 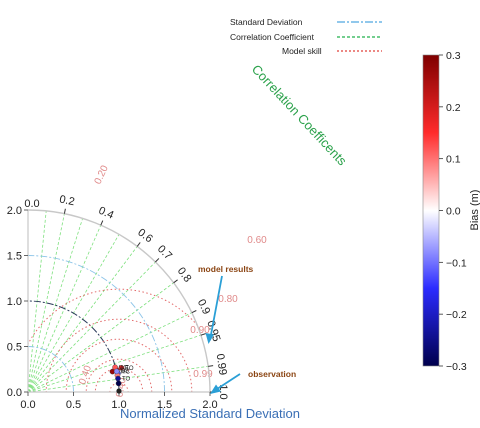 I want to click on annotation-model-results: model results, so click(x=226, y=304).